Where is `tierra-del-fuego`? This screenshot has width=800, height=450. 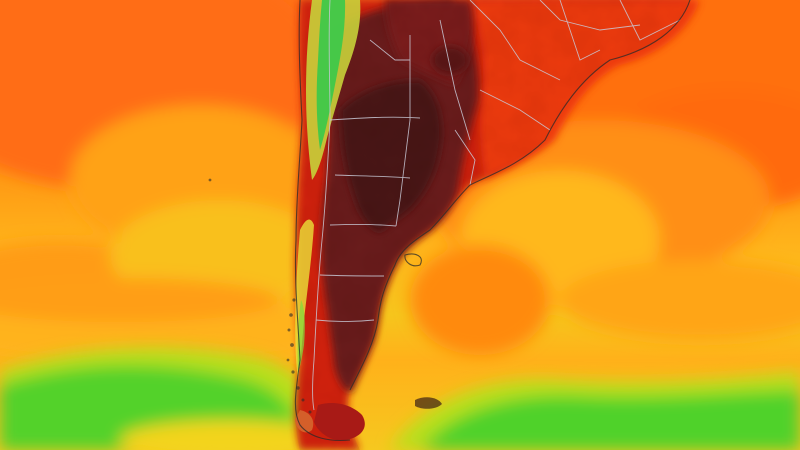 tierra-del-fuego is located at coordinates (368, 419).